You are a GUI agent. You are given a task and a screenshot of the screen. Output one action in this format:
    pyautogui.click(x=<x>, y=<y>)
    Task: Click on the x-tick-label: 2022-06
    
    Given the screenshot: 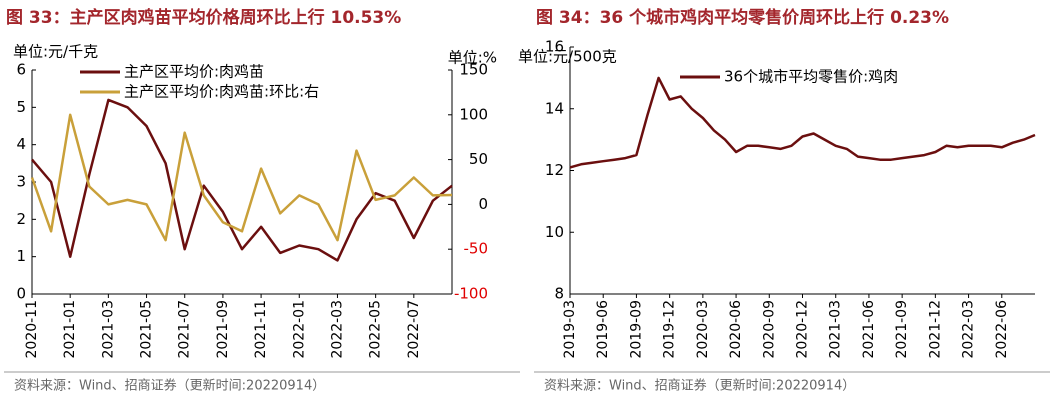 What is the action you would take?
    pyautogui.click(x=1002, y=329)
    